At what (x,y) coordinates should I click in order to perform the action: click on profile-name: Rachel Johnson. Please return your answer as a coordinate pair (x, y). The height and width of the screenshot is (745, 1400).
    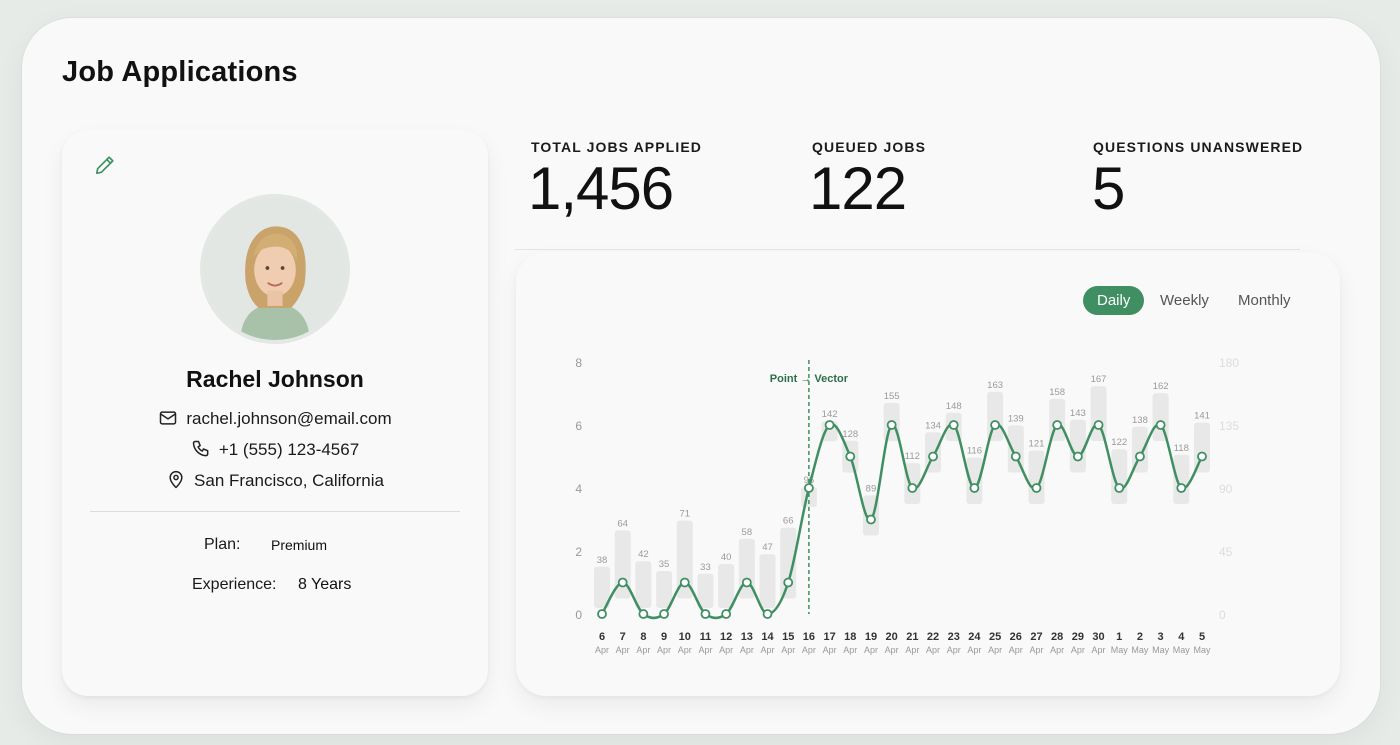
    Looking at the image, I should click on (275, 379).